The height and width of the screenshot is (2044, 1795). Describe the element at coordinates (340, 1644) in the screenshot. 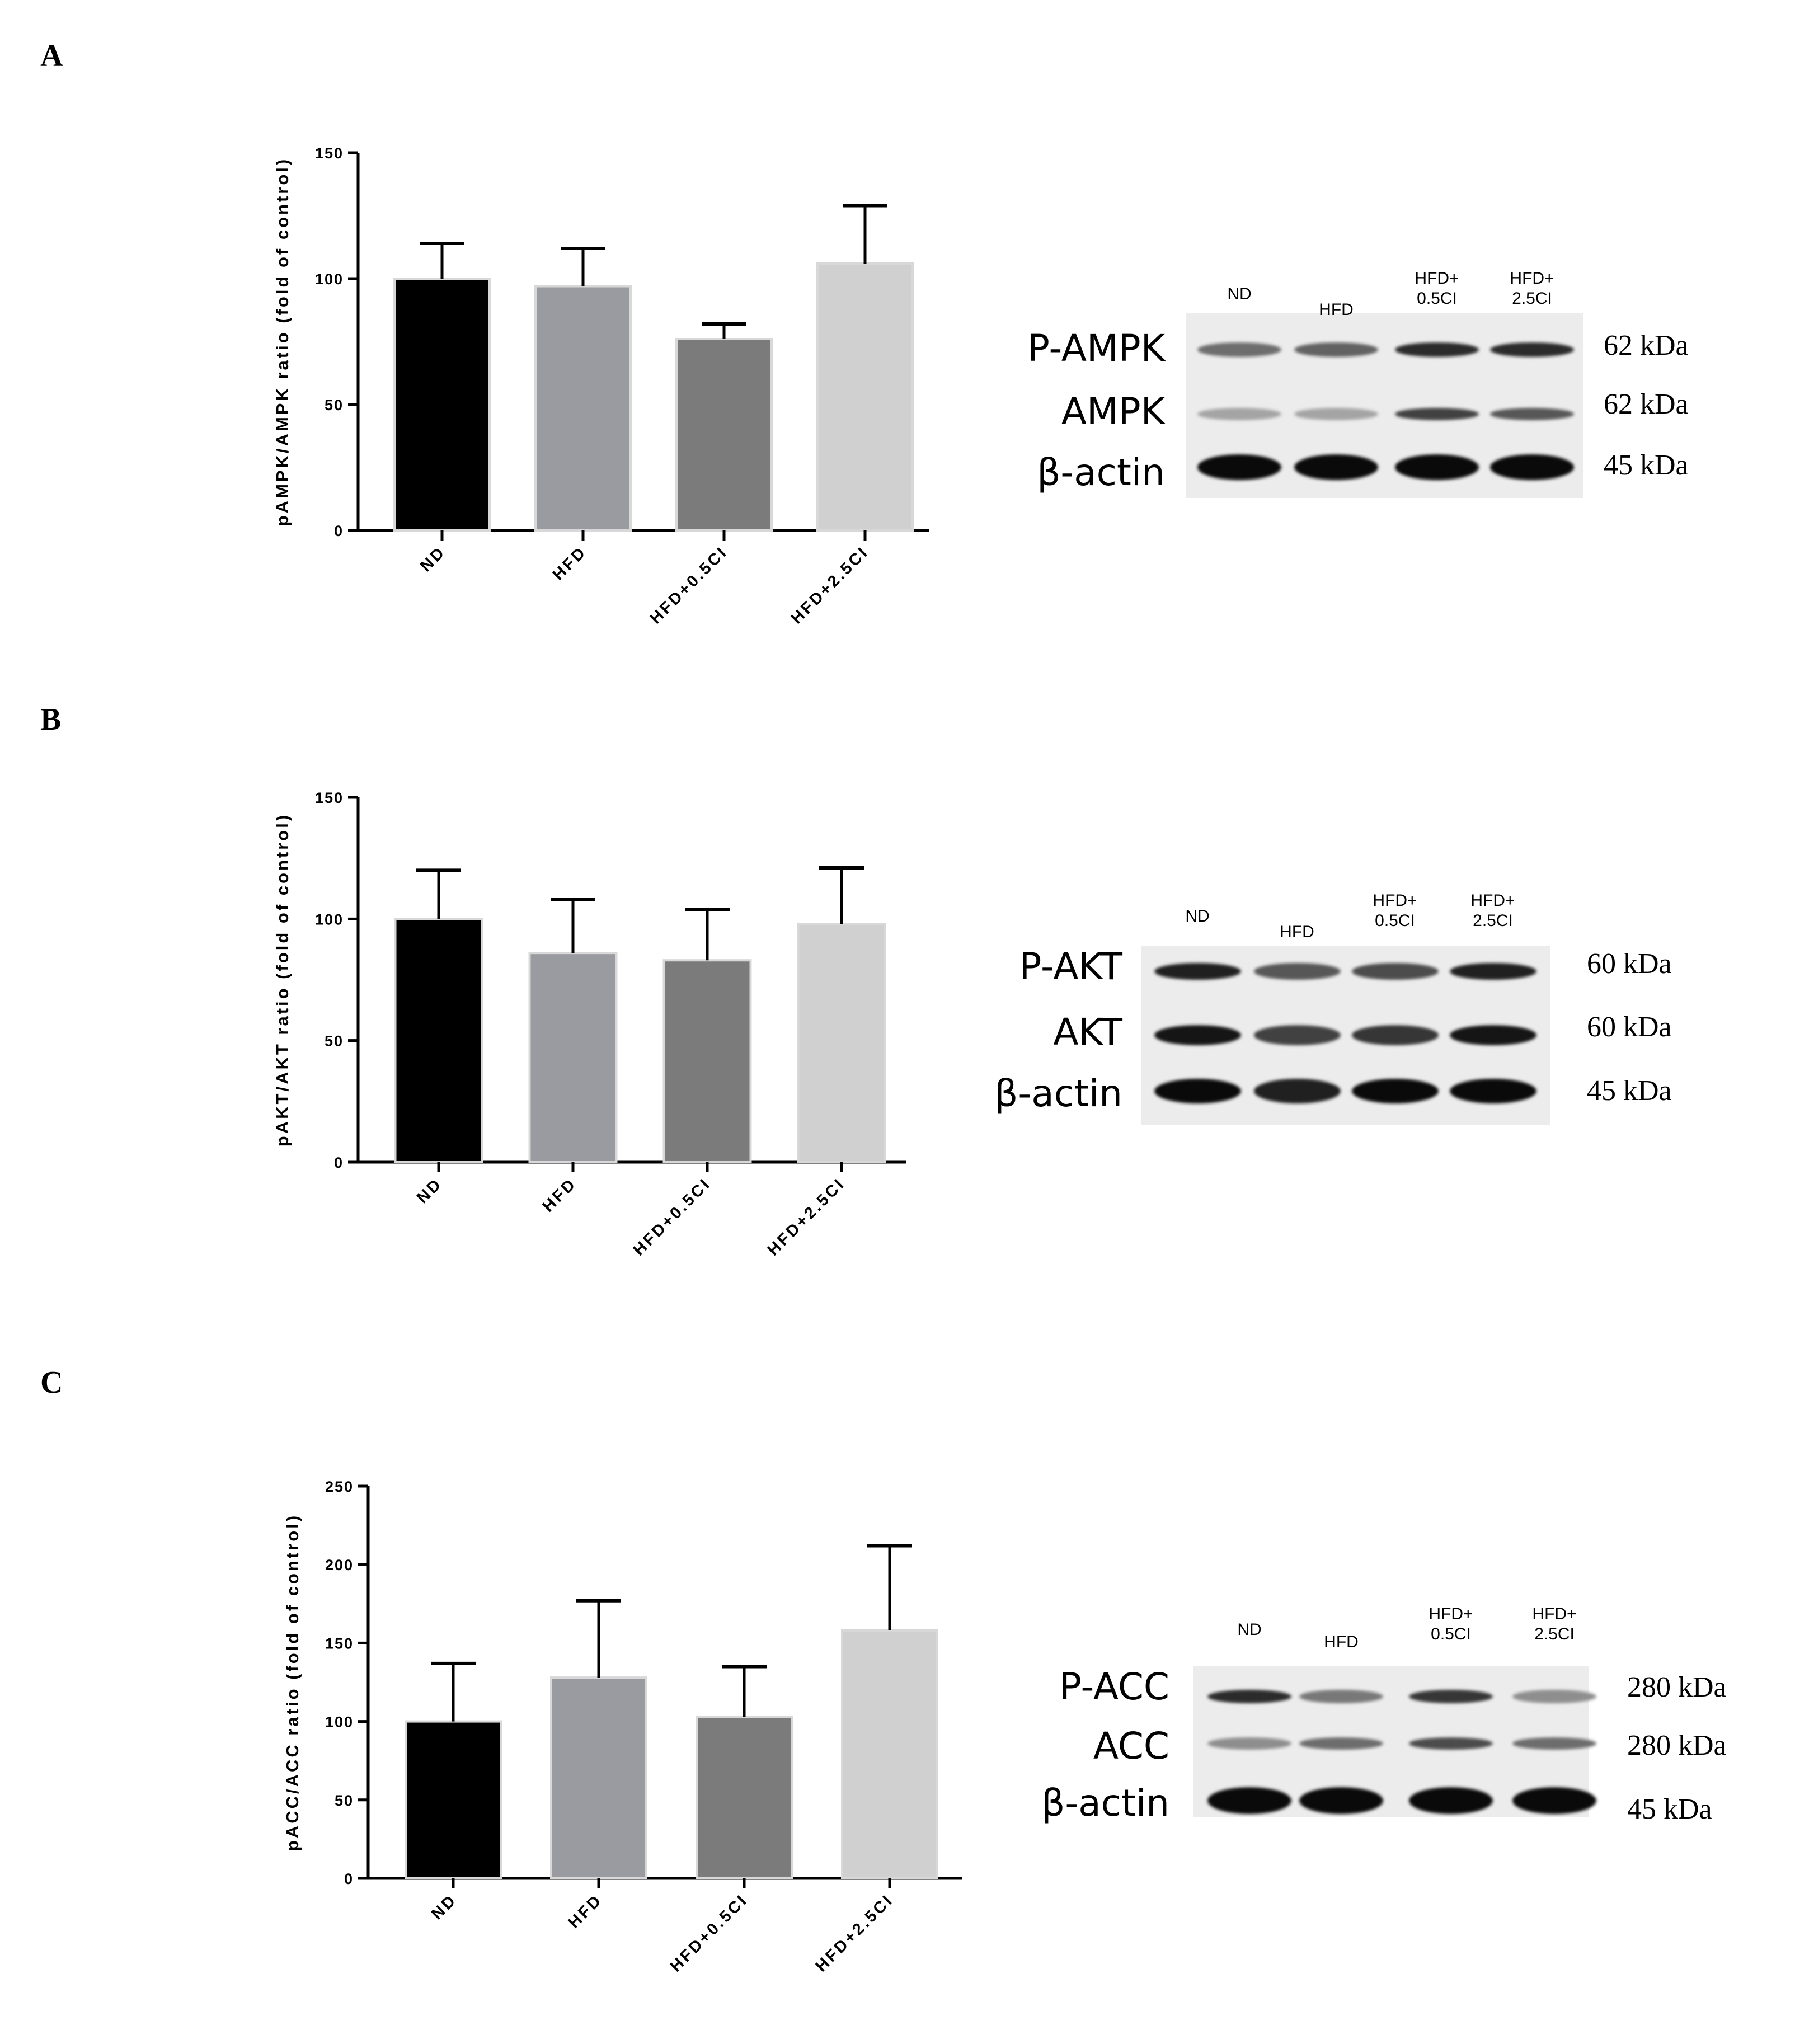

I see `y-tick-label-c-3: 150` at that location.